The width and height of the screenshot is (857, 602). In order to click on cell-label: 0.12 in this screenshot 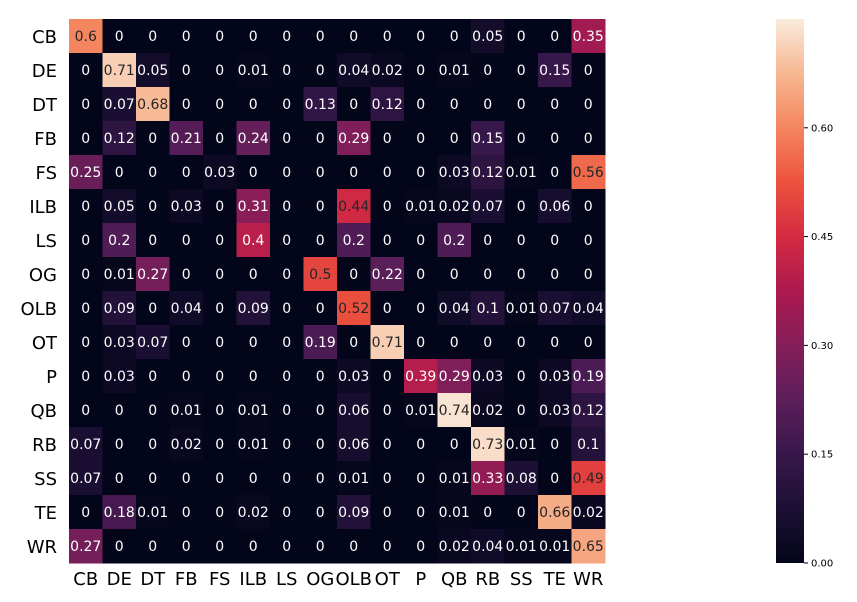, I will do `click(387, 105)`.